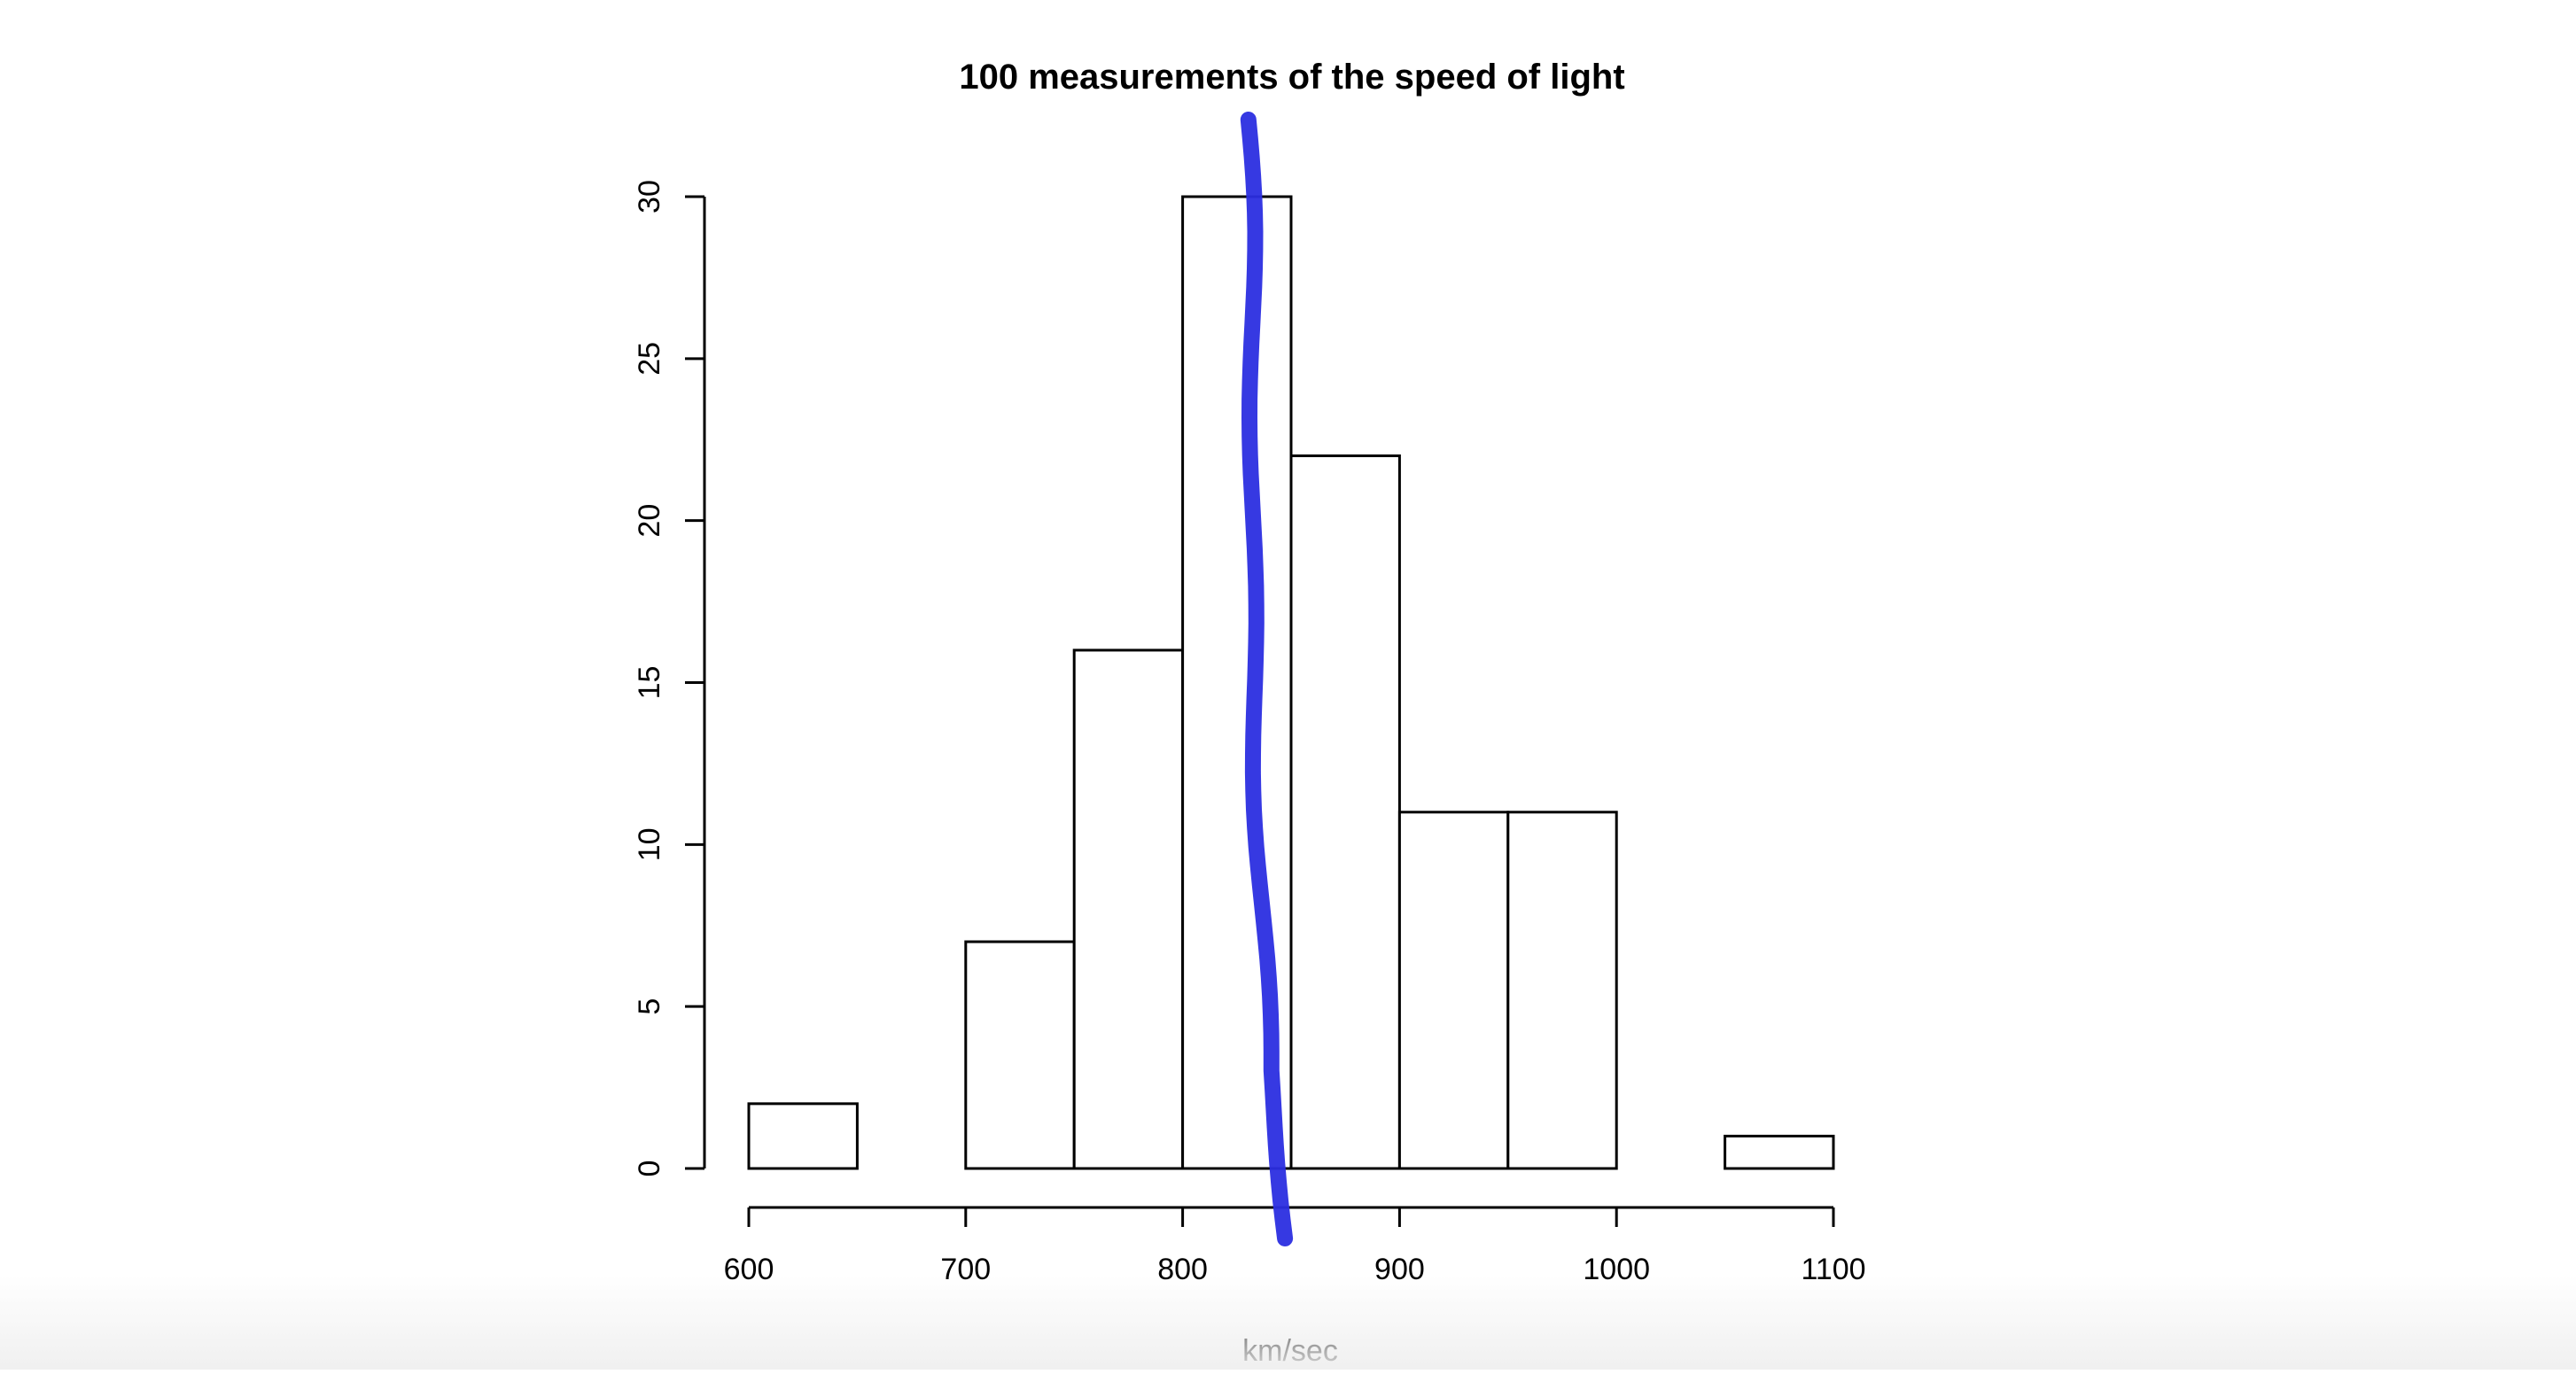 The width and height of the screenshot is (2576, 1374). What do you see at coordinates (1183, 1269) in the screenshot?
I see `x-tick-label: 800` at bounding box center [1183, 1269].